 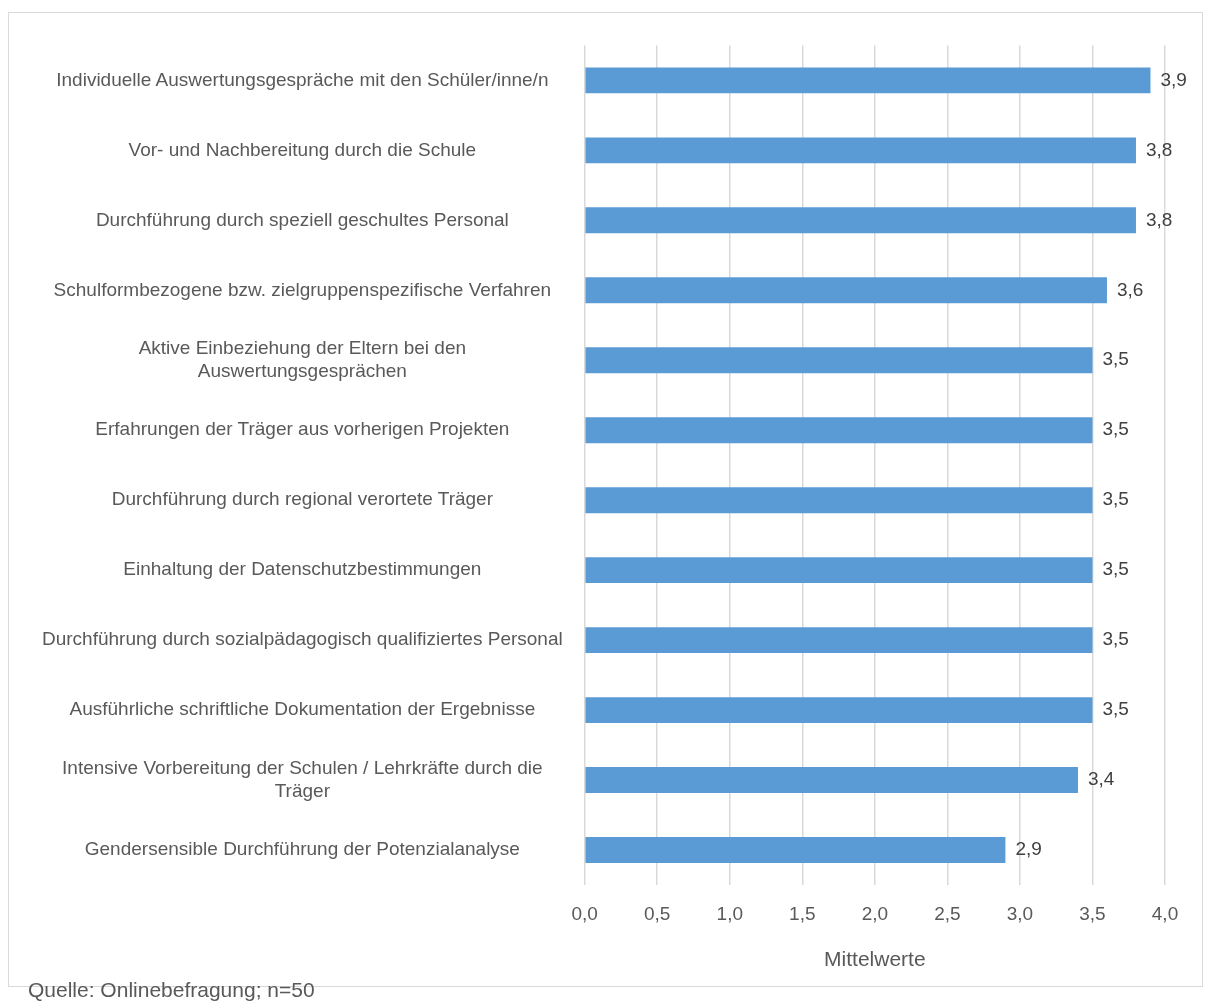 What do you see at coordinates (302, 429) in the screenshot?
I see `y-tick-label: Erfahrungen der Träger aus vorherigen Projekten` at bounding box center [302, 429].